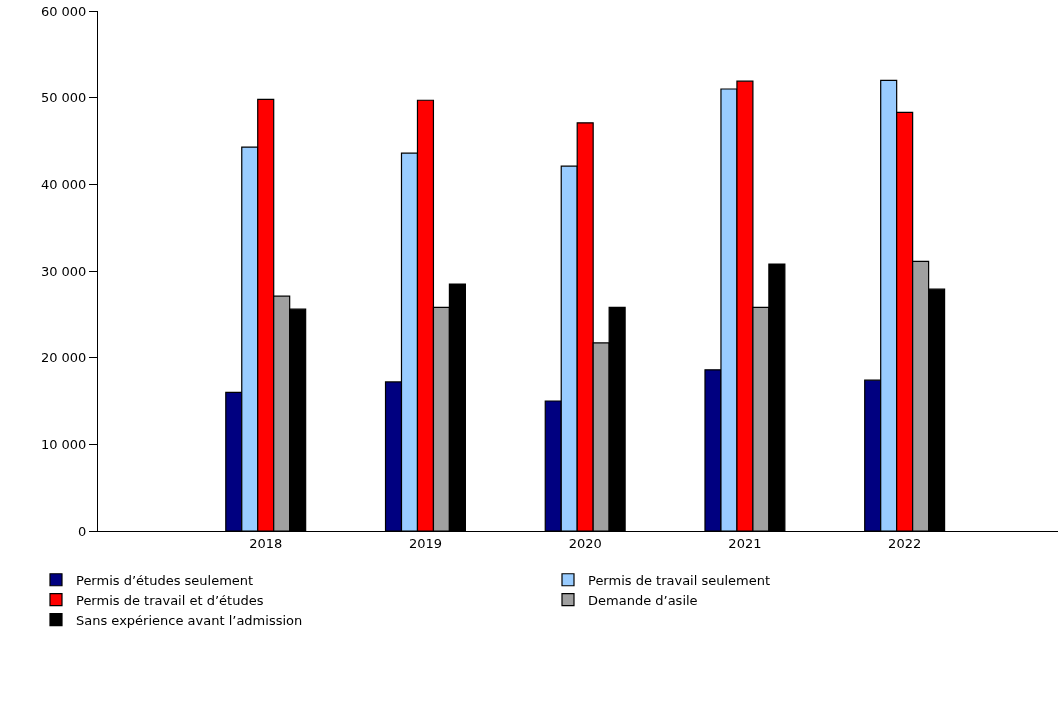  I want to click on legend-label: Permis de travail et d’études, so click(170, 600).